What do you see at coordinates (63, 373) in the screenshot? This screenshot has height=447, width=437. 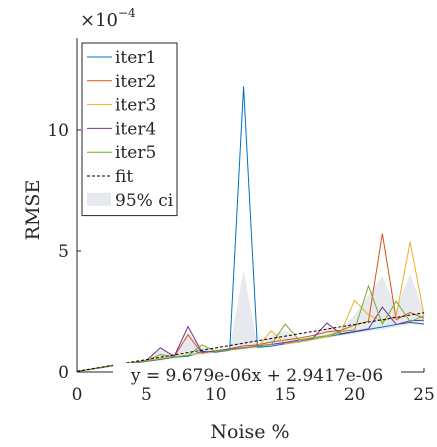 I see `y-tick-label: 0` at bounding box center [63, 373].